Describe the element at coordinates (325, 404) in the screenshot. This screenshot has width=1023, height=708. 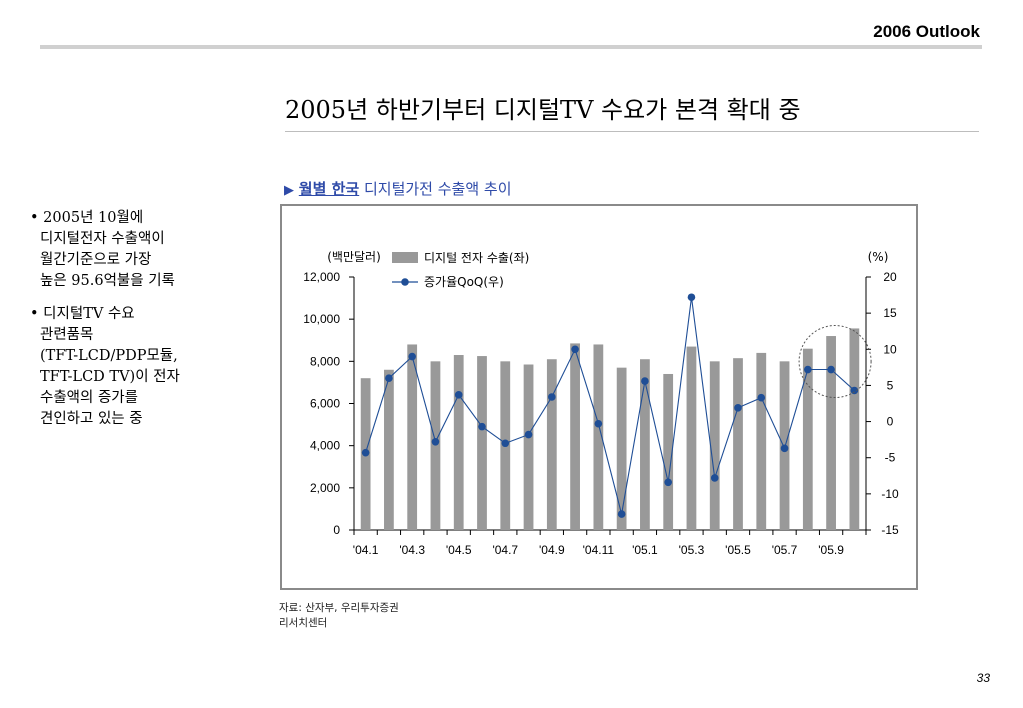
I see `left-axis-tick-label: 6,000` at that location.